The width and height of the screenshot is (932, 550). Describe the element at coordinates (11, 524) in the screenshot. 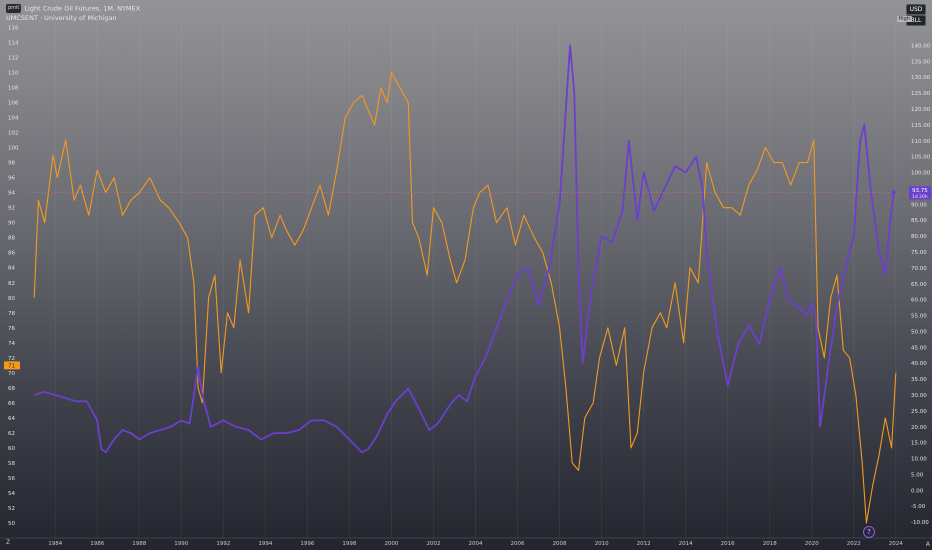

I see `left-tick-label: 50` at that location.